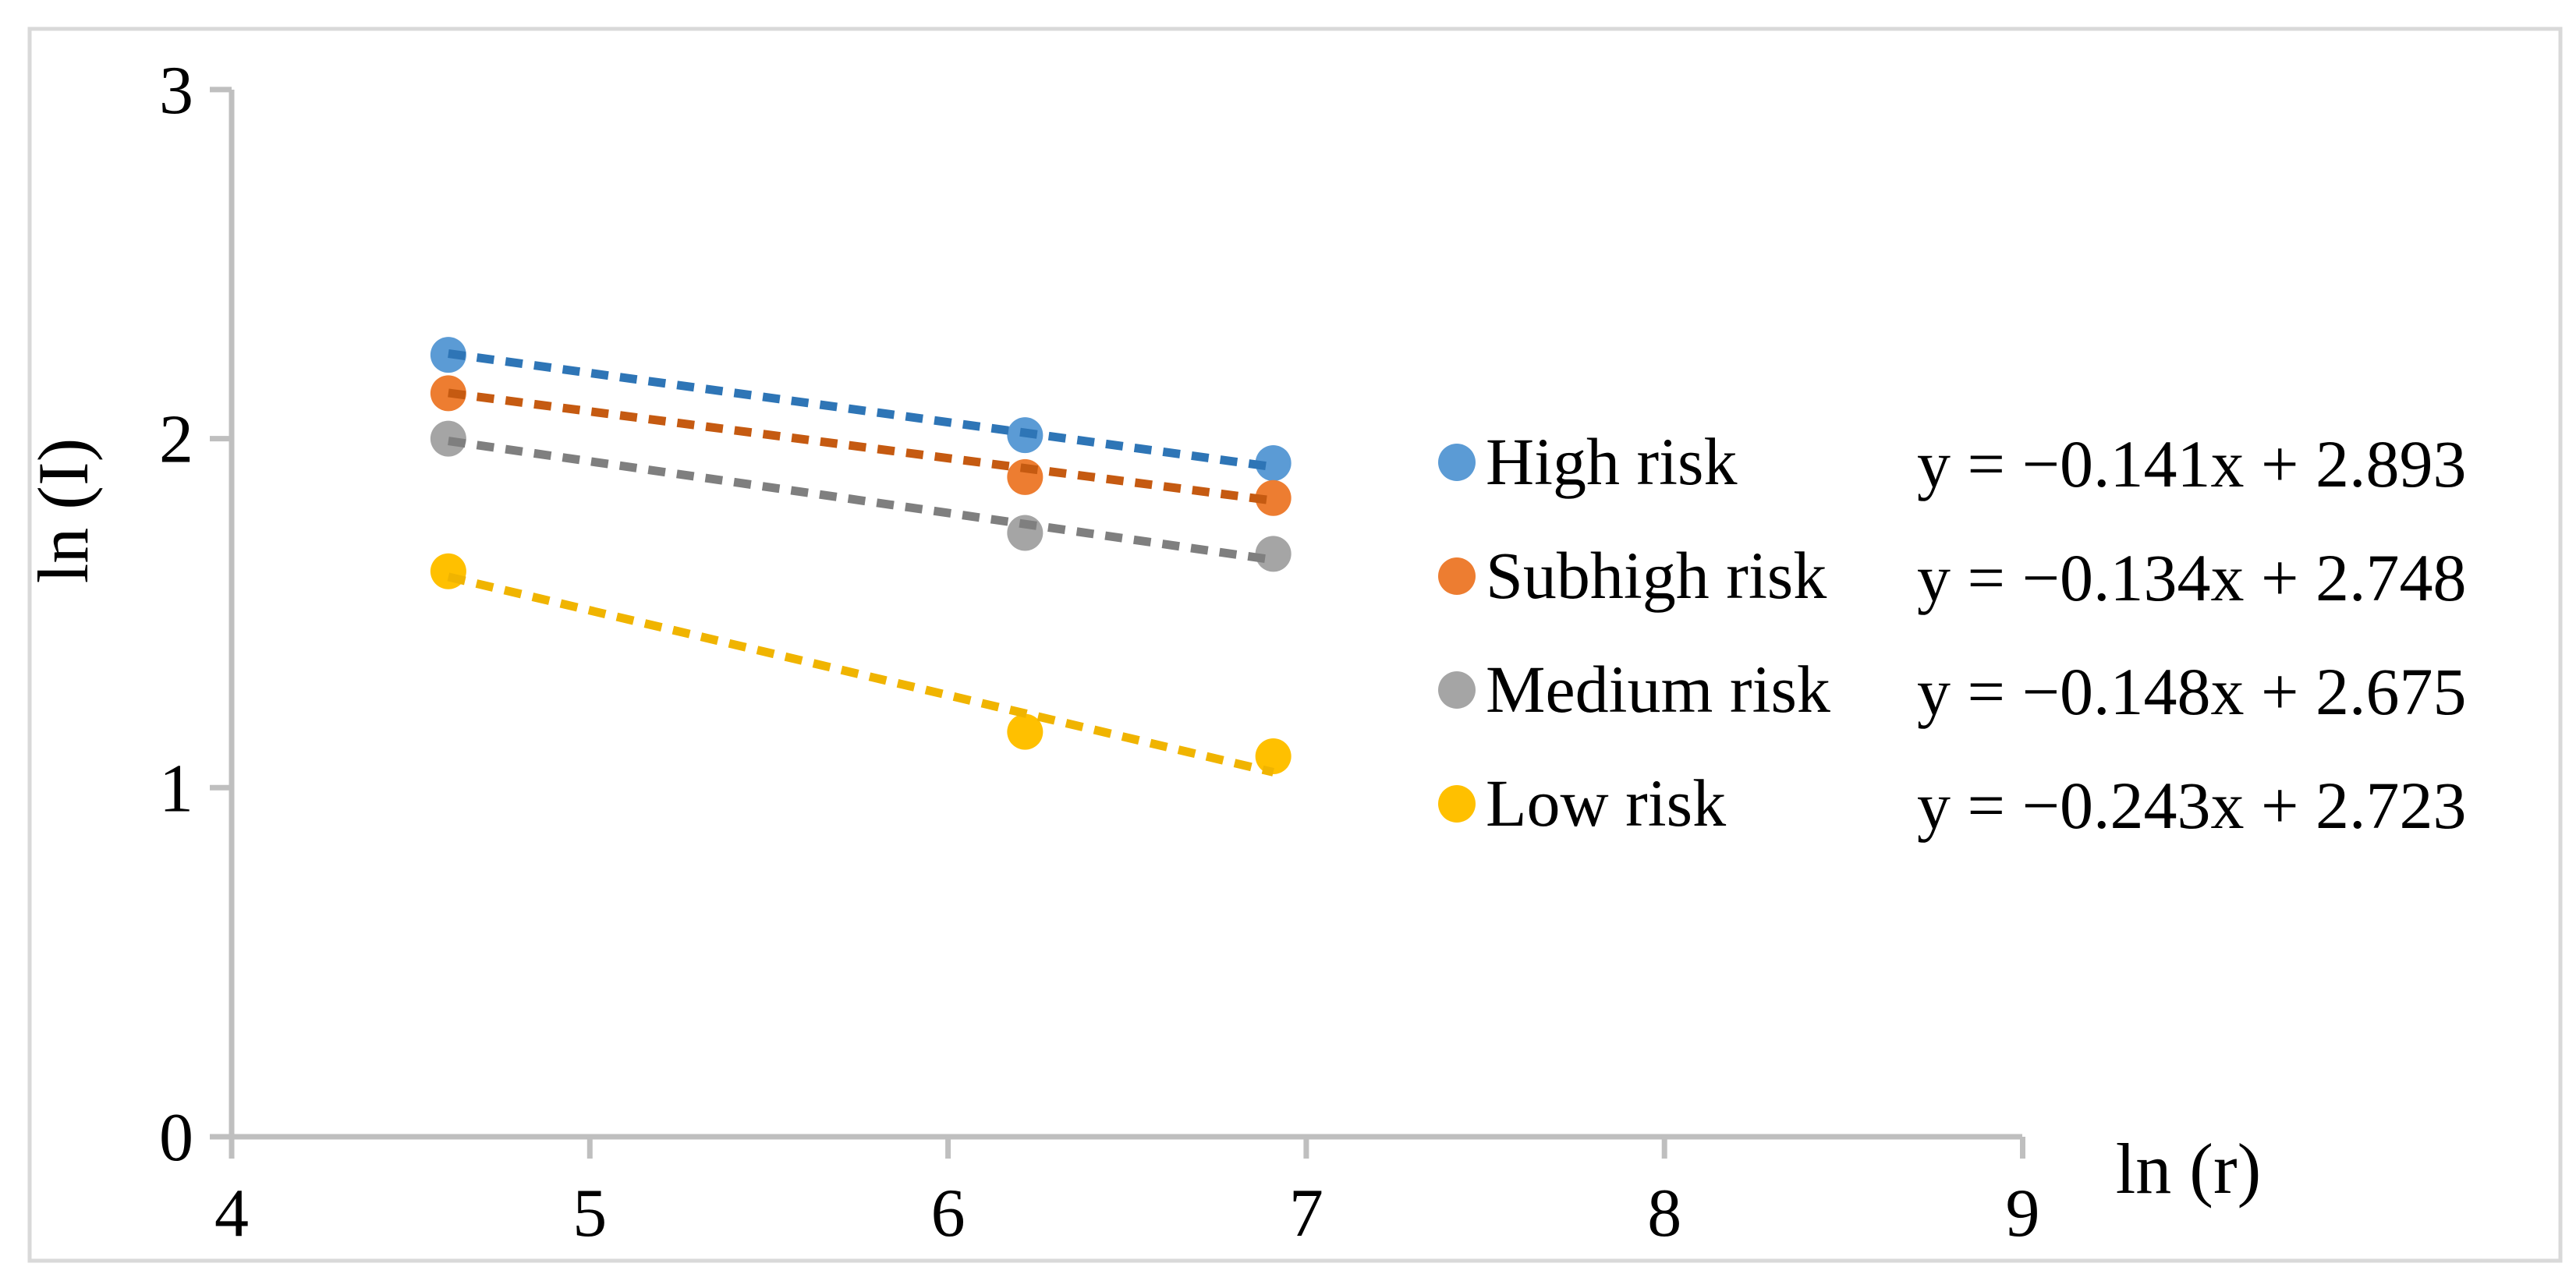 The width and height of the screenshot is (2576, 1288). Describe the element at coordinates (1658, 689) in the screenshot. I see `legend-label-medium-risk: Medium risk` at that location.